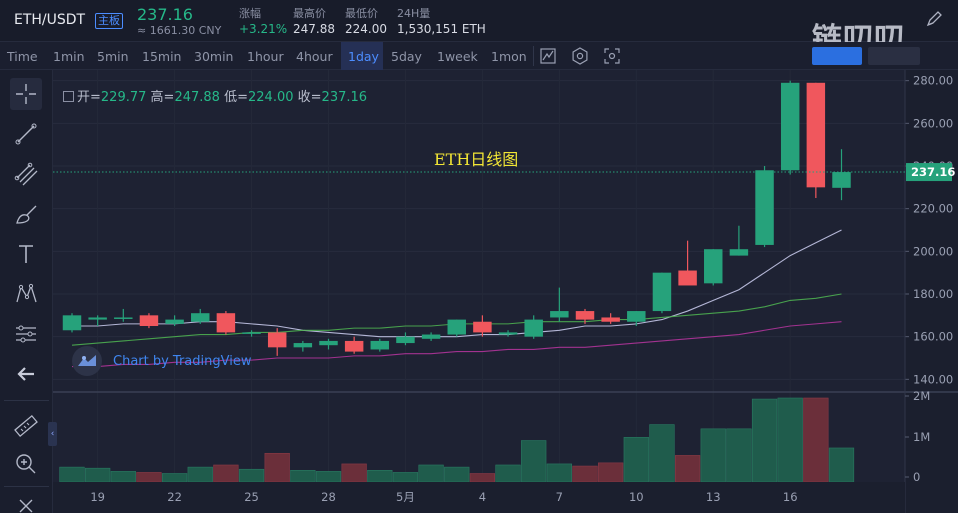 The width and height of the screenshot is (958, 513). What do you see at coordinates (548, 56) in the screenshot?
I see `chart-type-icon` at bounding box center [548, 56].